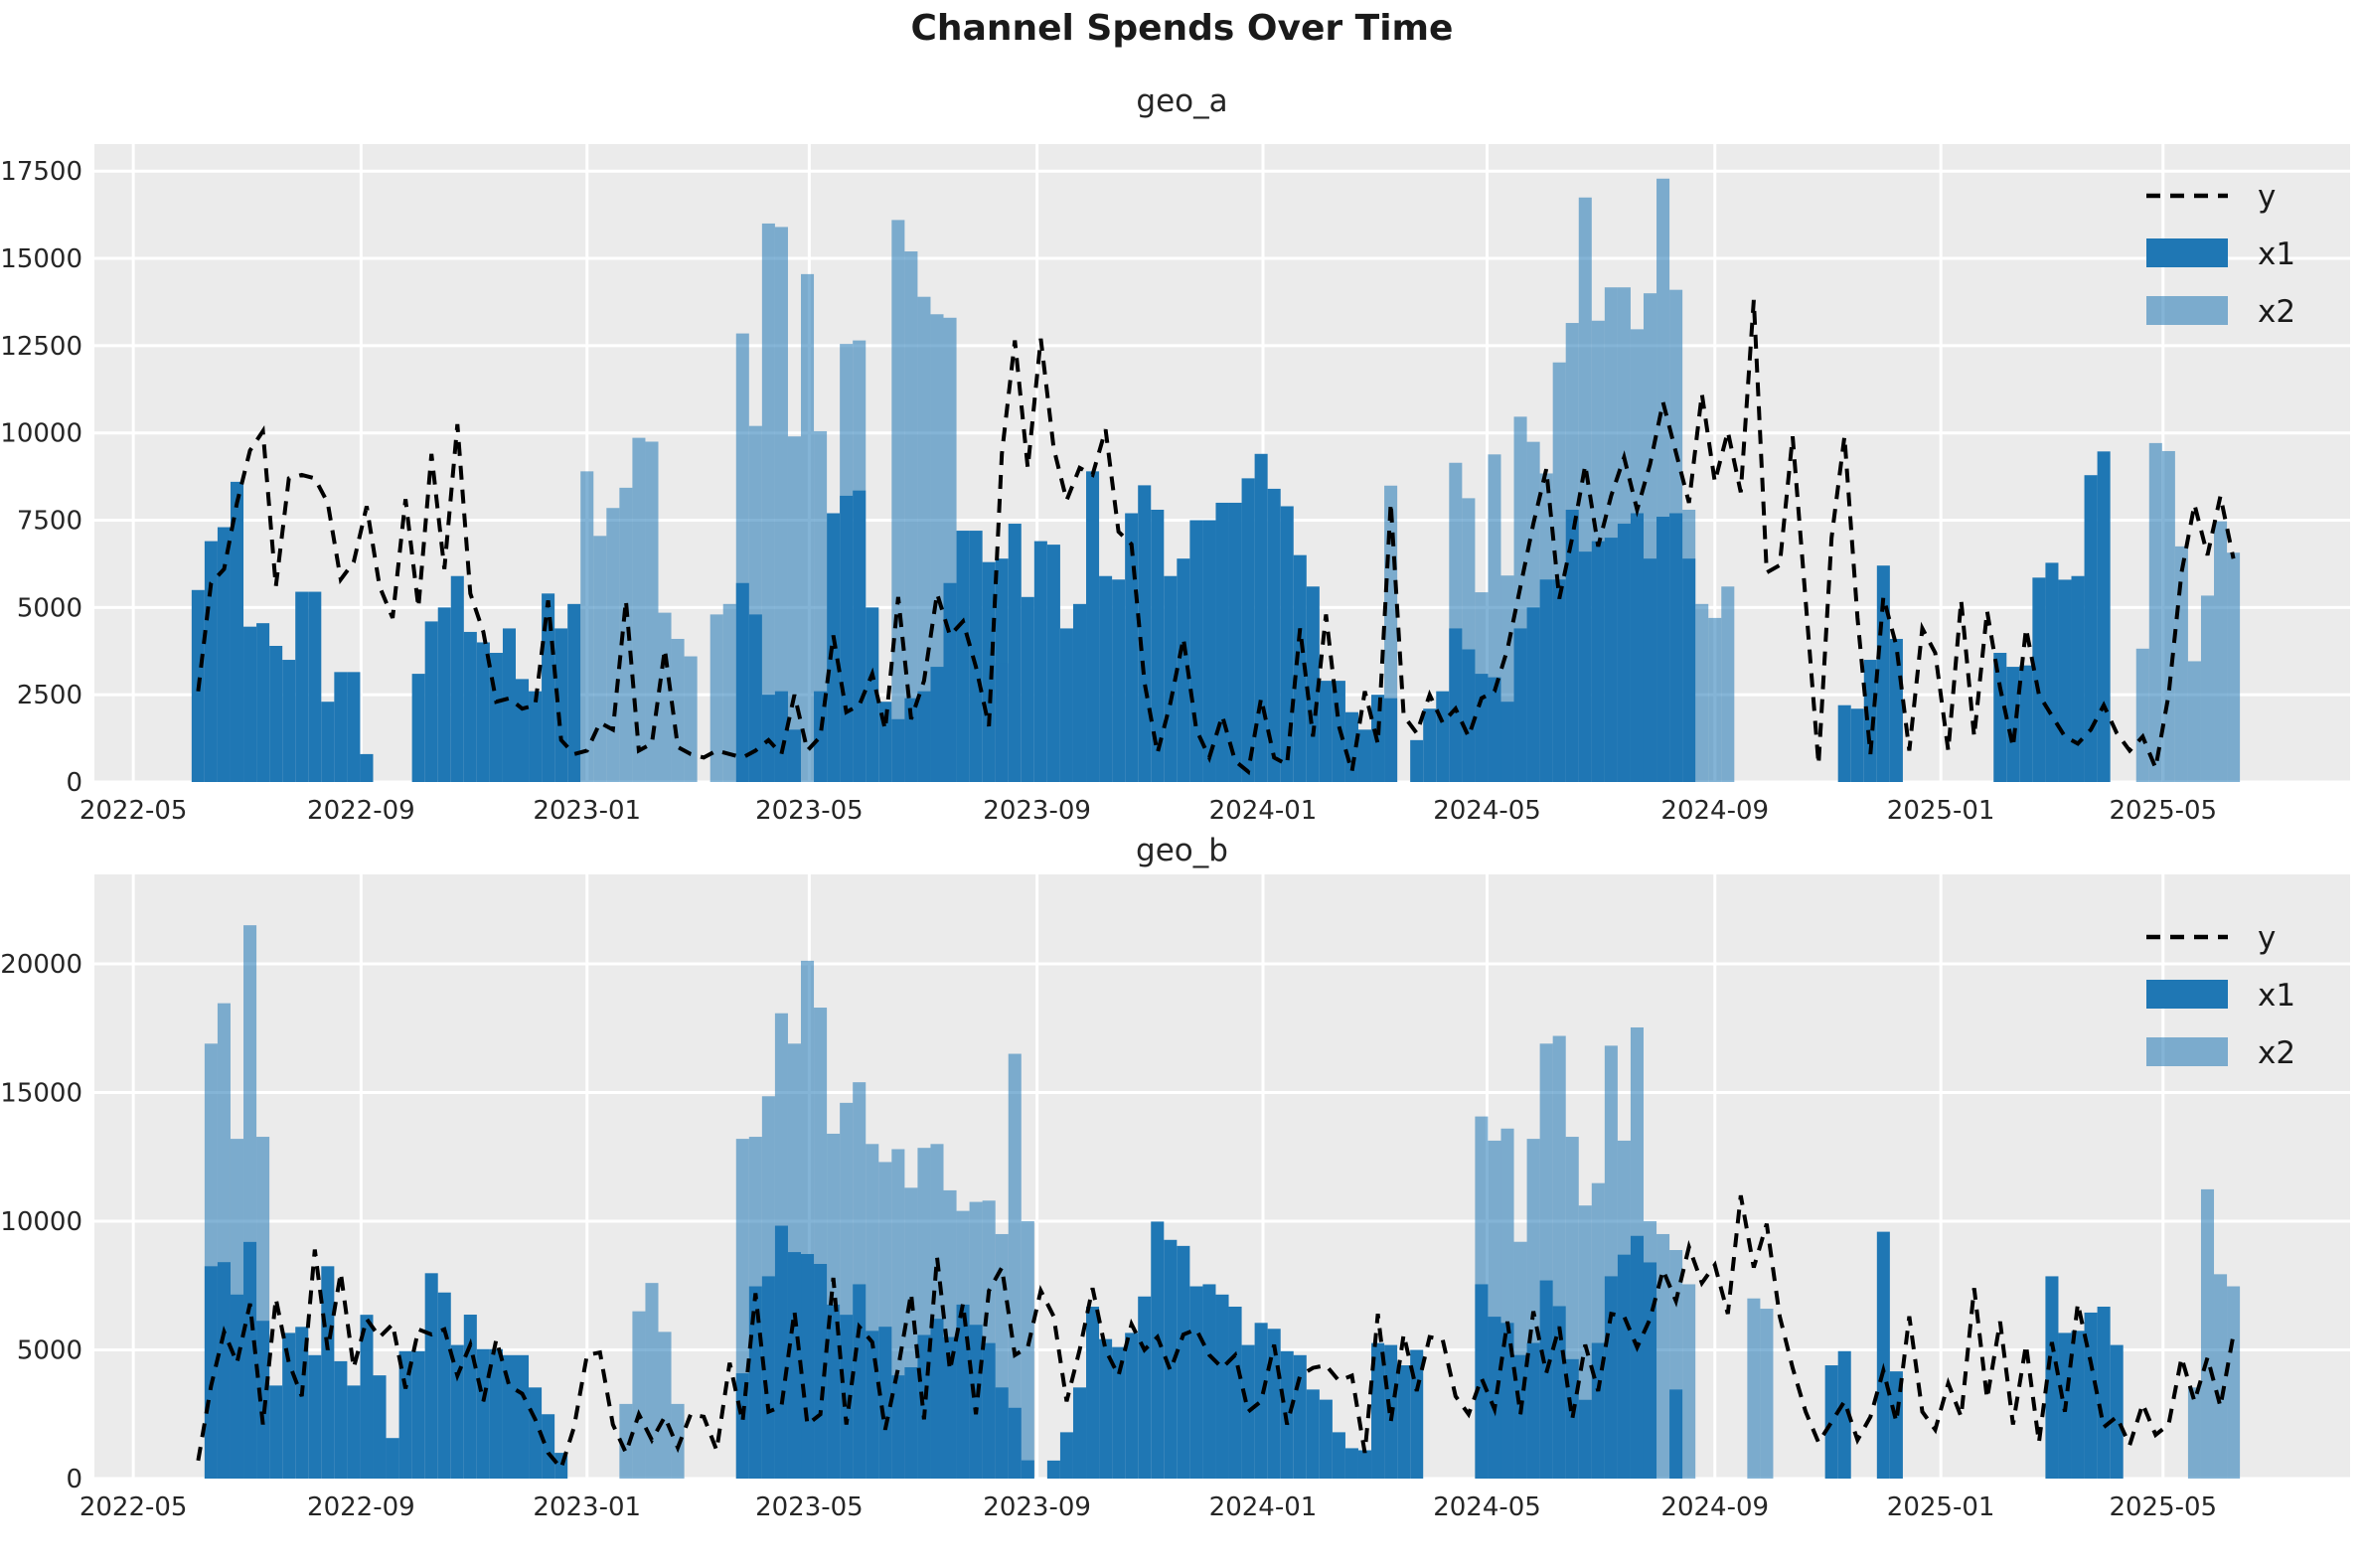 This screenshot has width=2364, height=1568. I want to click on y-tick-label: 17500, so click(41, 172).